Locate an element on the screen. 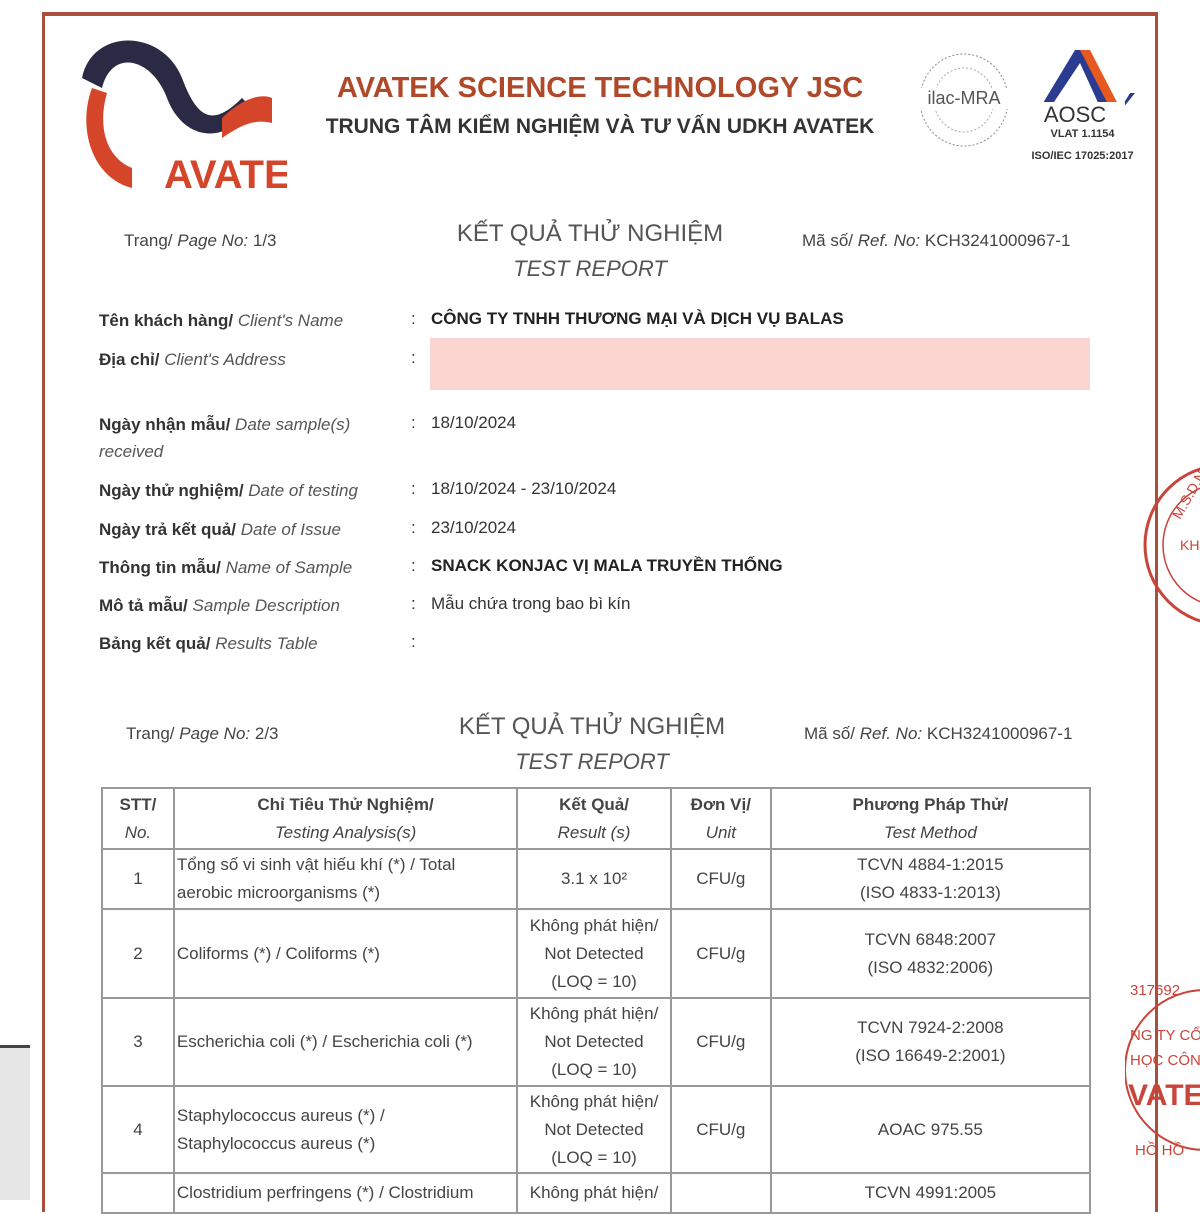 This screenshot has width=1200, height=1214. aosc-text: AOSC is located at coordinates (1075, 115).